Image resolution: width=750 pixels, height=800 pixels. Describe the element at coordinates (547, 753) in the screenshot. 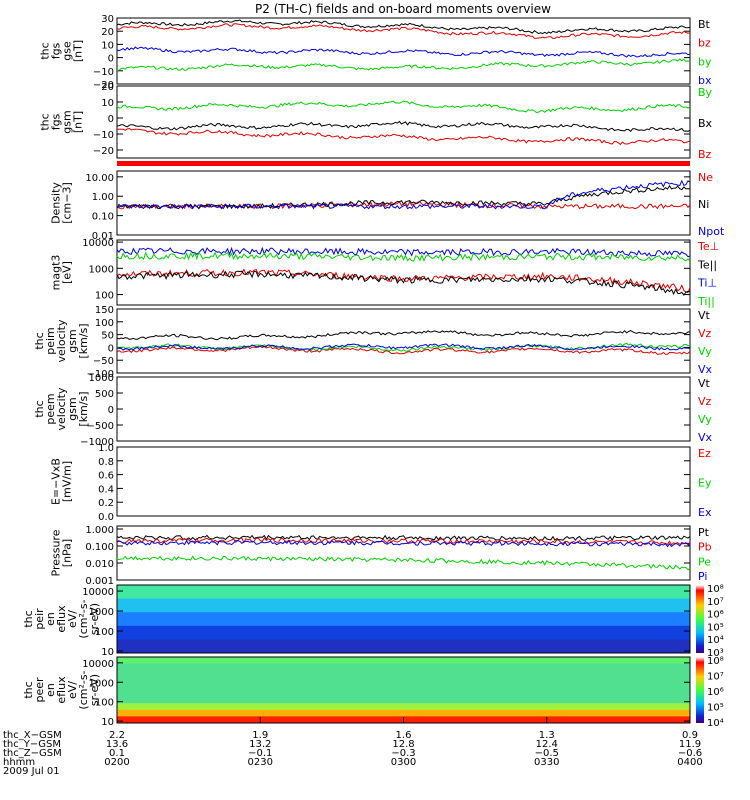

I see `x-tick-label: −0.5` at that location.